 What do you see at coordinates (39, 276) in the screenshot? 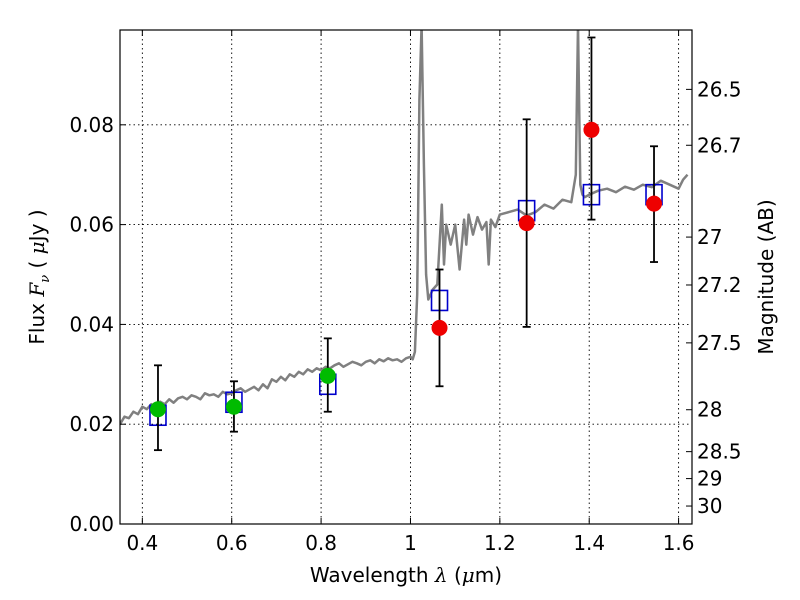
I see `y-axis-label: Flux Fν ( μJy )` at bounding box center [39, 276].